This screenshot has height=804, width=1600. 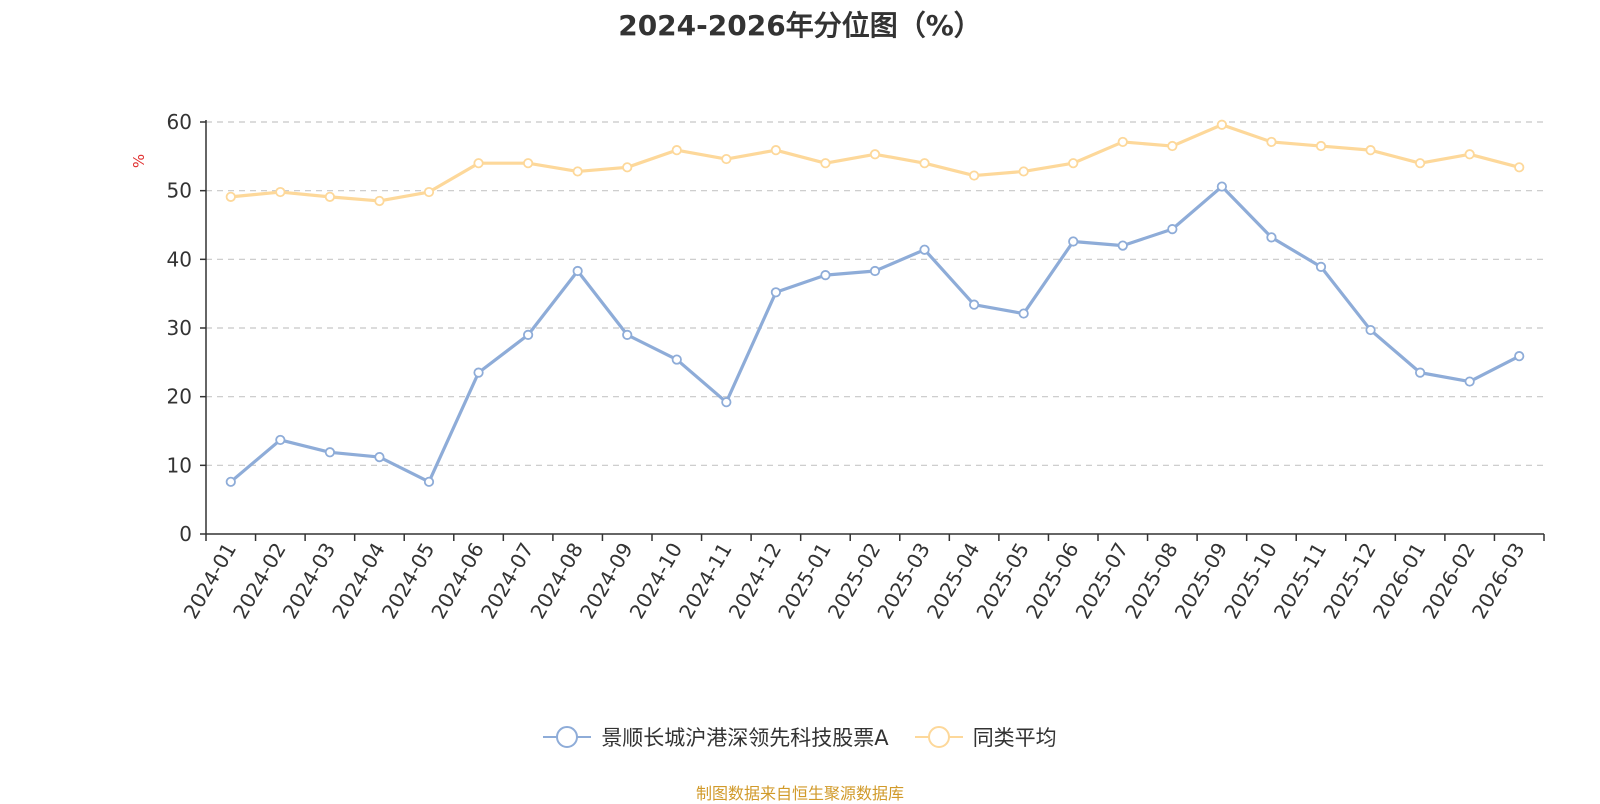 What do you see at coordinates (179, 328) in the screenshot?
I see `y-tick-label-30: 30` at bounding box center [179, 328].